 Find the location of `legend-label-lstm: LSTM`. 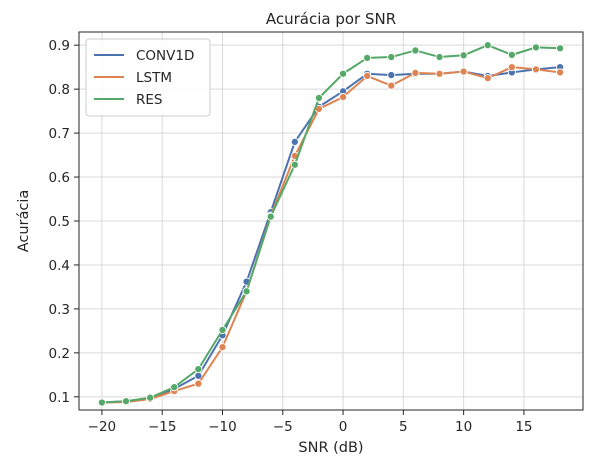

legend-label-lstm: LSTM is located at coordinates (154, 78).